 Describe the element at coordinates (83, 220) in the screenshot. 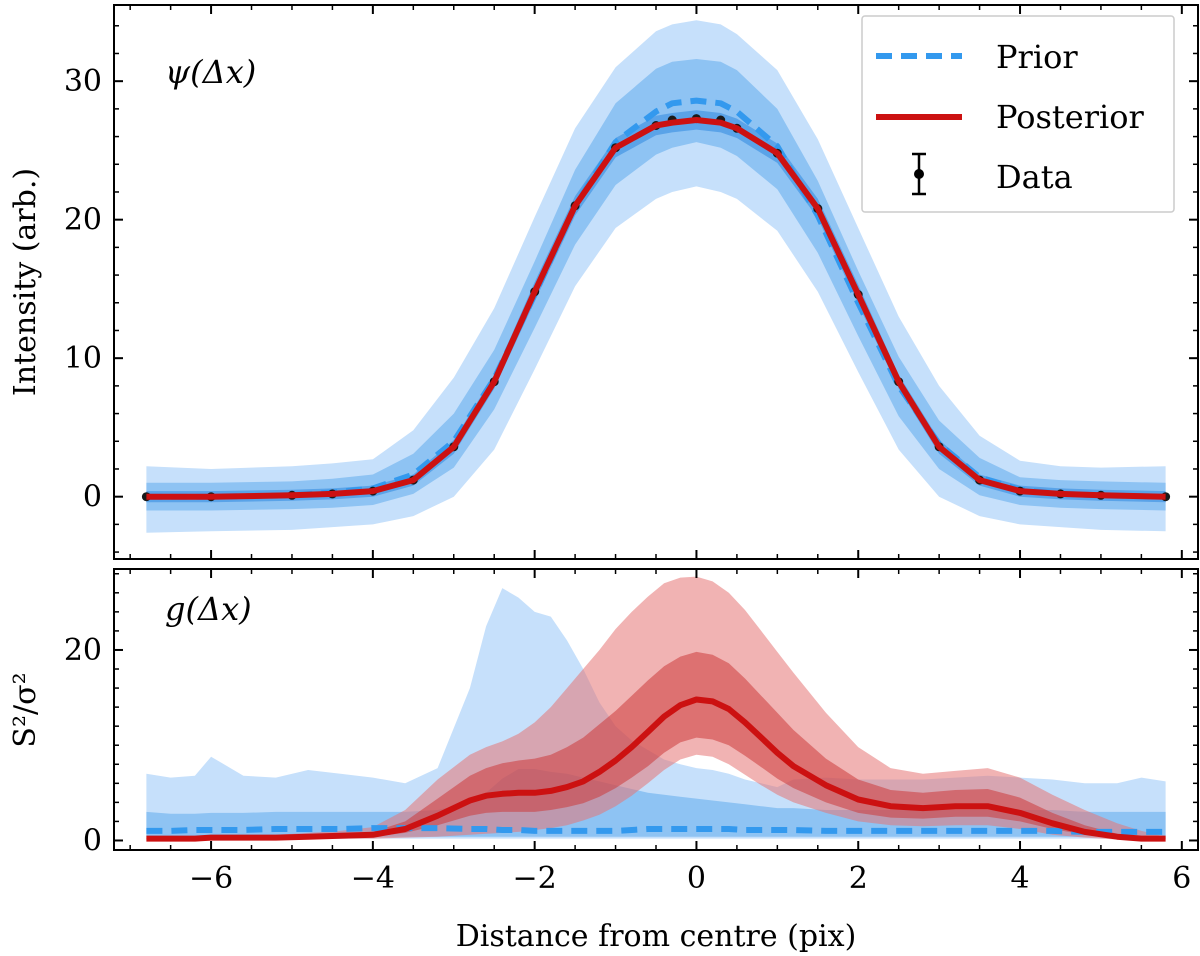

I see `top-y-tick-label: 20` at that location.